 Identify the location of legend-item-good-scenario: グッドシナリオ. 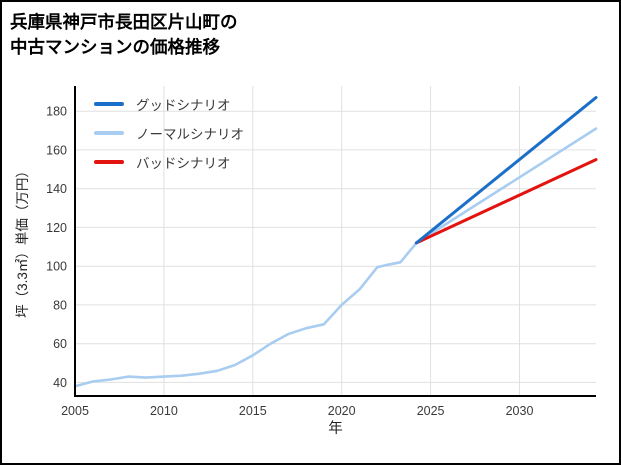
(169, 104).